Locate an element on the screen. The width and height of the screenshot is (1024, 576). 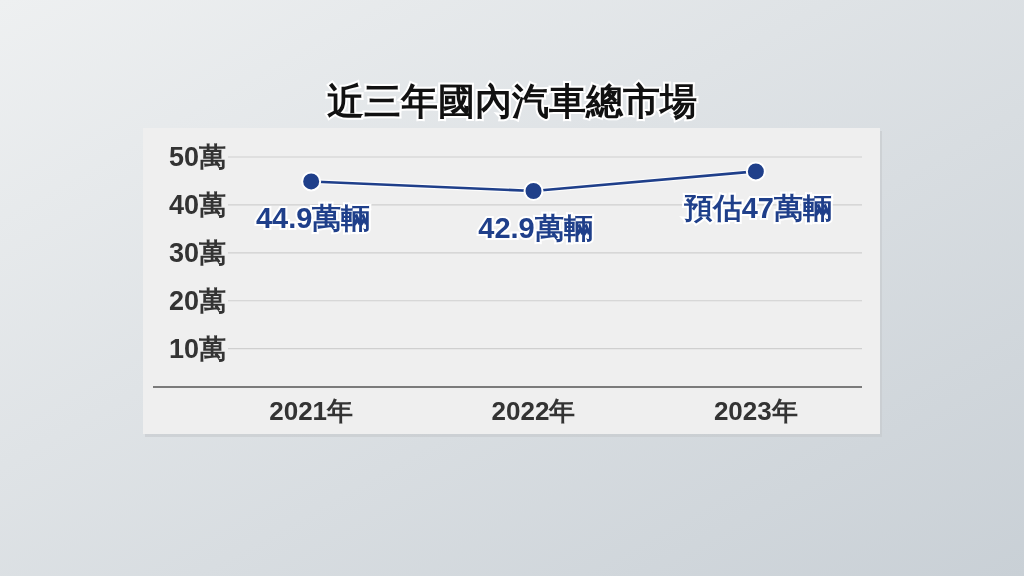
data-label: 預估47萬輛 is located at coordinates (757, 208).